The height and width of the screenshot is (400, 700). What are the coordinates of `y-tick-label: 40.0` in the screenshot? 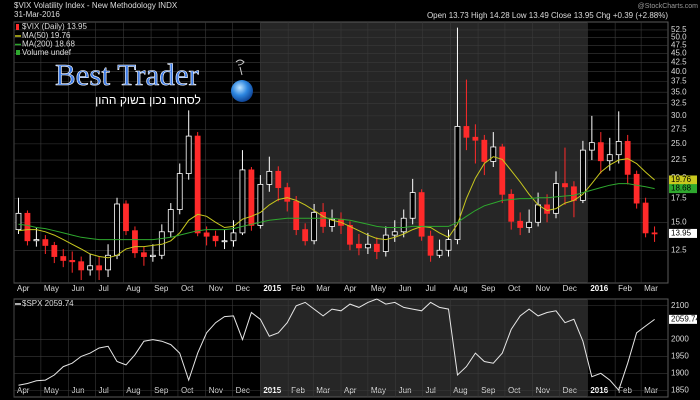 It's located at (679, 71).